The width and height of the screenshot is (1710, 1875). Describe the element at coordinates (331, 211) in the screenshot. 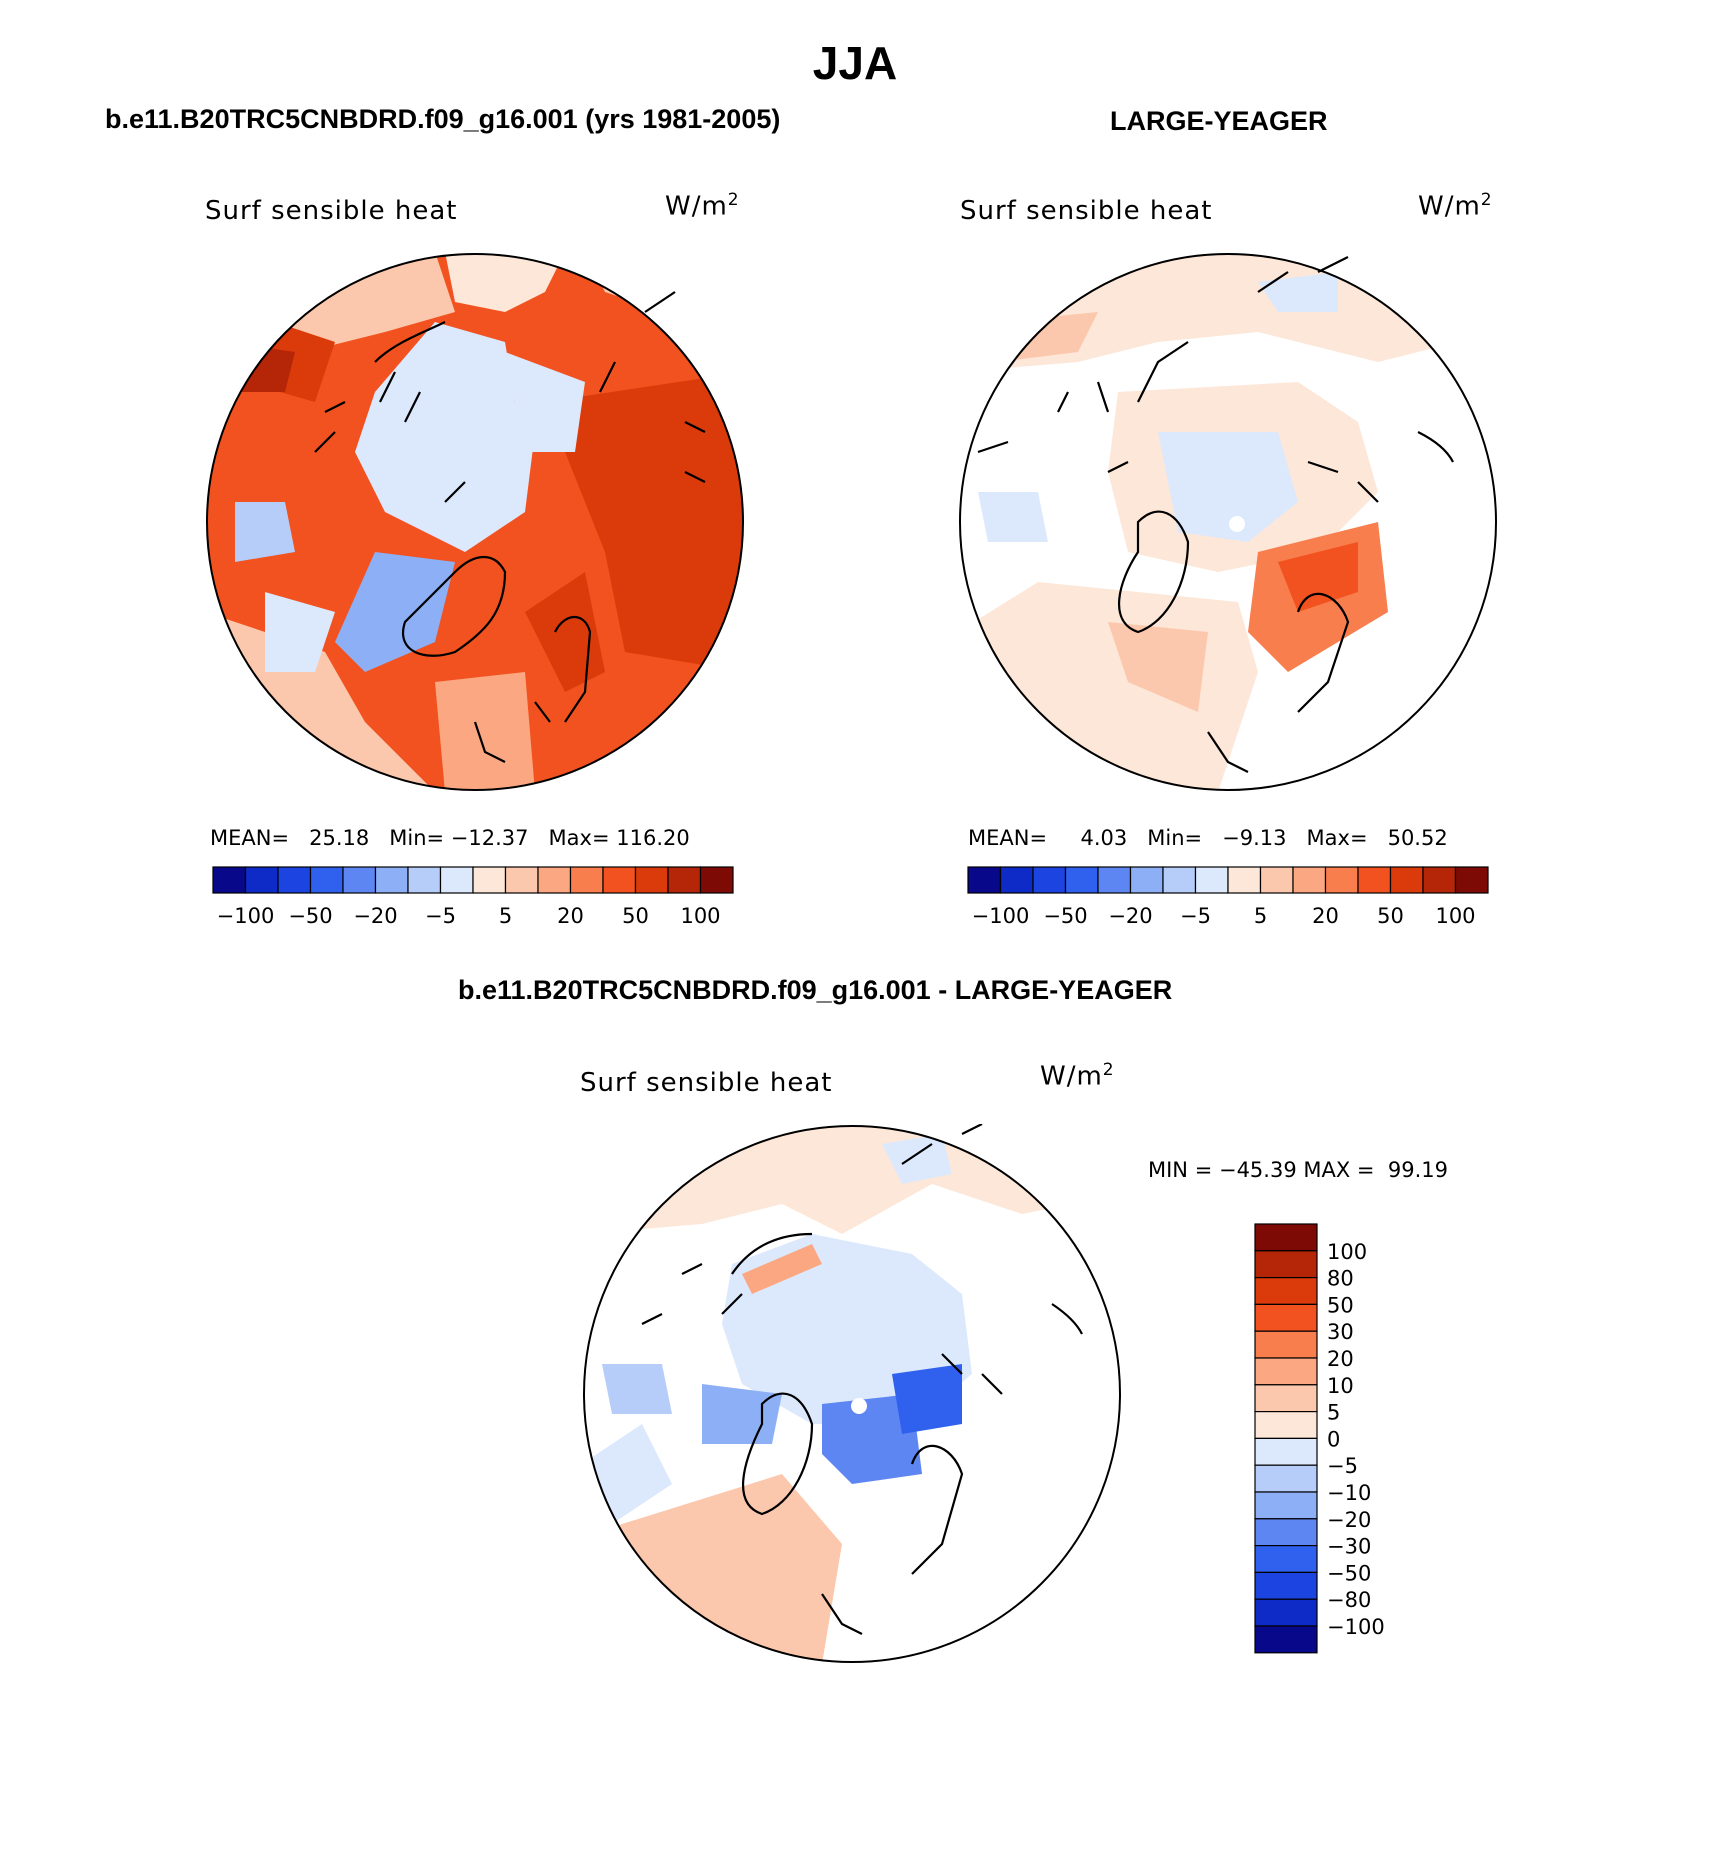

I see `panel1-variable: Surf sensible heat` at that location.